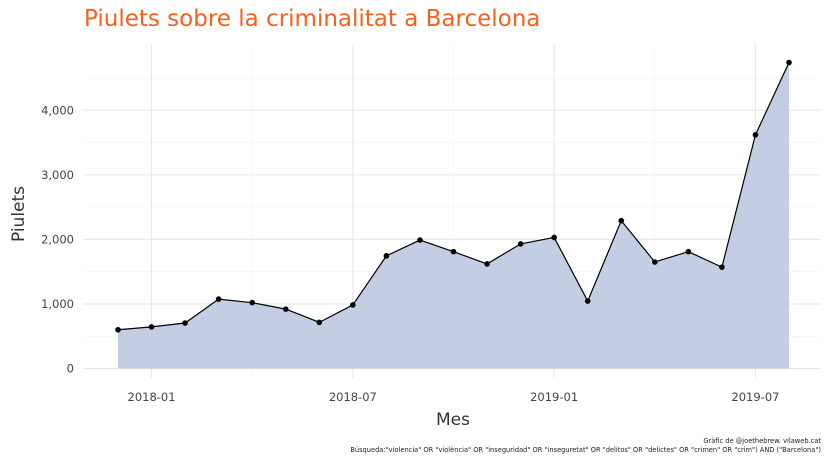 The height and width of the screenshot is (466, 829). I want to click on y-tick-label: 0, so click(70, 369).